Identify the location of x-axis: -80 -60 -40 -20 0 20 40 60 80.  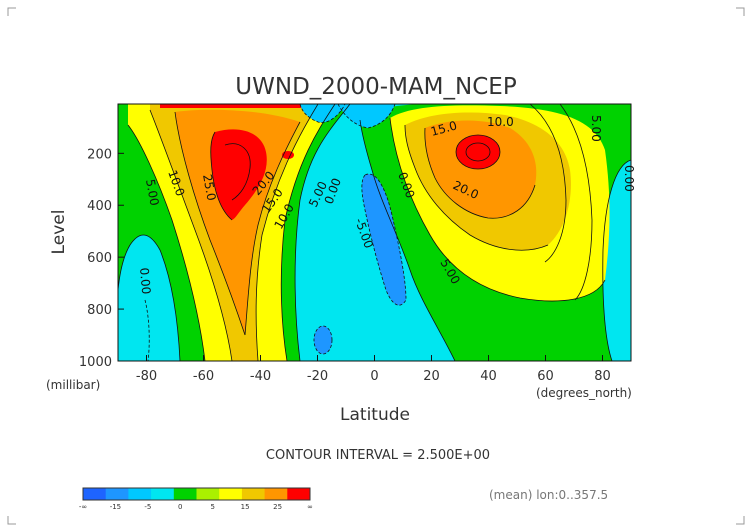
(373, 369).